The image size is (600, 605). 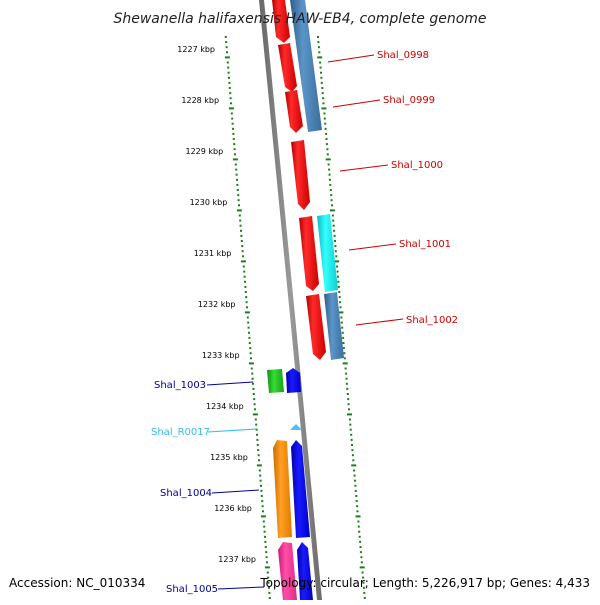 What do you see at coordinates (309, 253) in the screenshot?
I see `gene-shal-1001-red` at bounding box center [309, 253].